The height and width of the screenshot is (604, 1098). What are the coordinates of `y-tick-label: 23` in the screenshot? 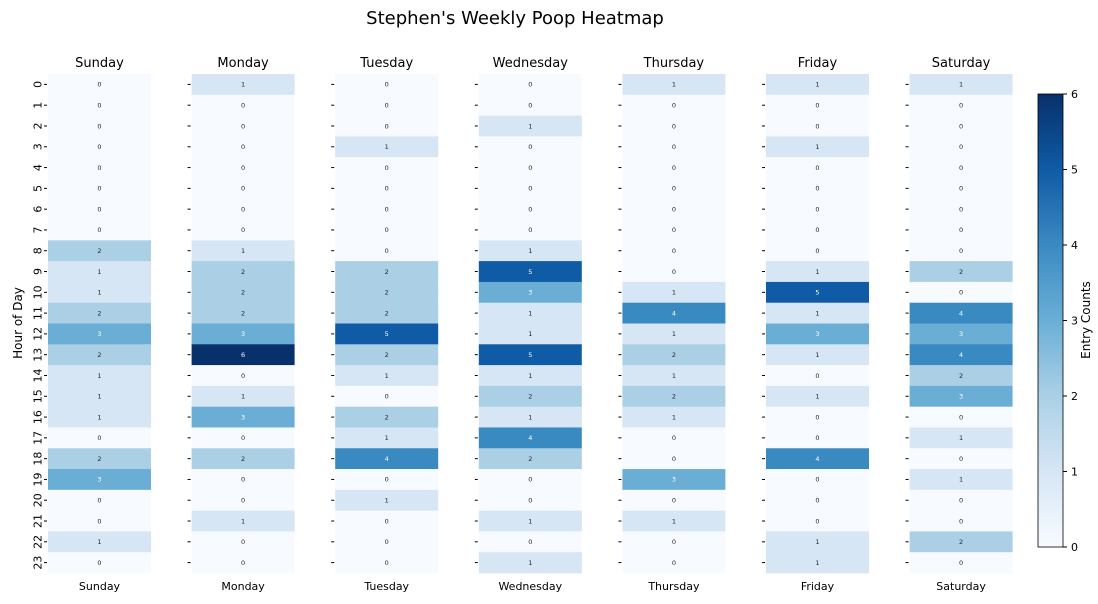 It's located at (38, 563).